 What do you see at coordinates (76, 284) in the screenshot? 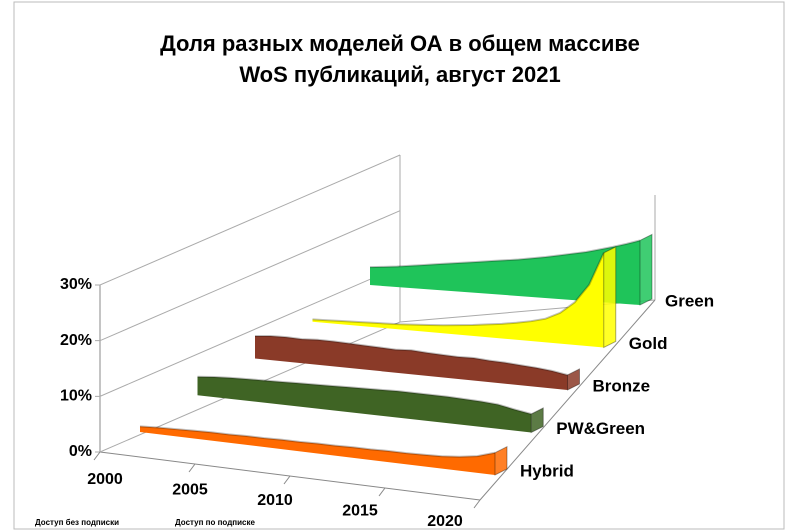
I see `y-tick-label: 30%` at bounding box center [76, 284].